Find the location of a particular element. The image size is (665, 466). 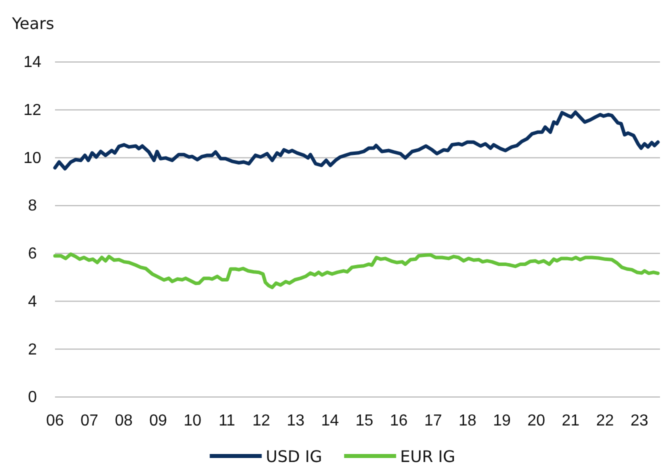

x-tick-label: 21 is located at coordinates (571, 421).